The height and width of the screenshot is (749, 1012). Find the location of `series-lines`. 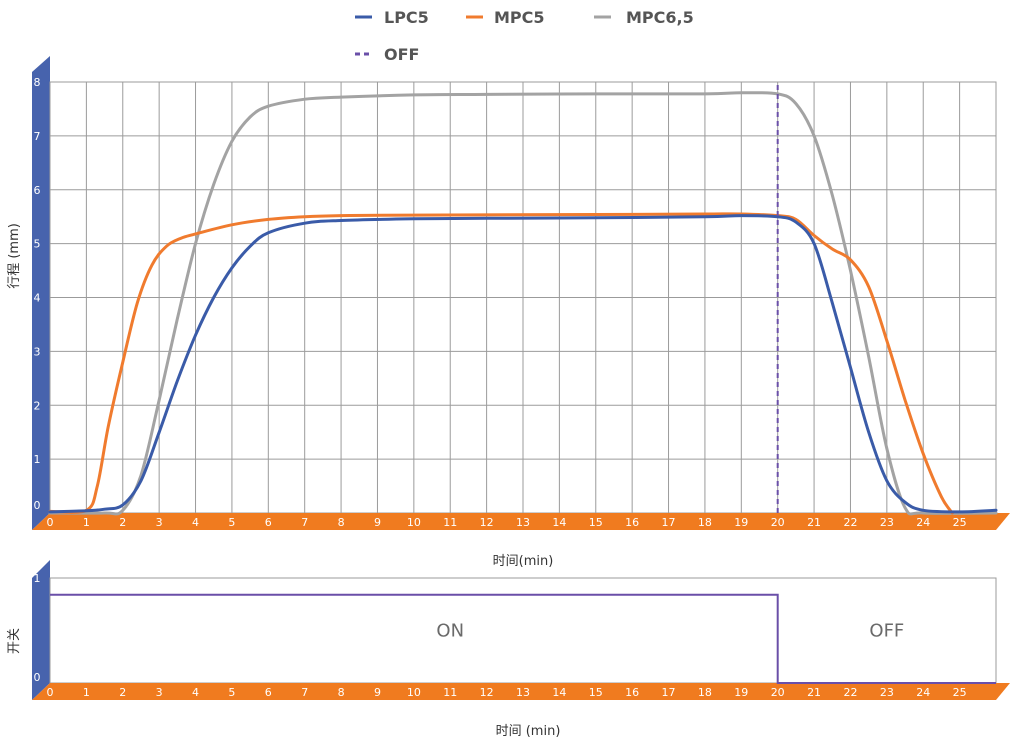

series-lines is located at coordinates (523, 638).